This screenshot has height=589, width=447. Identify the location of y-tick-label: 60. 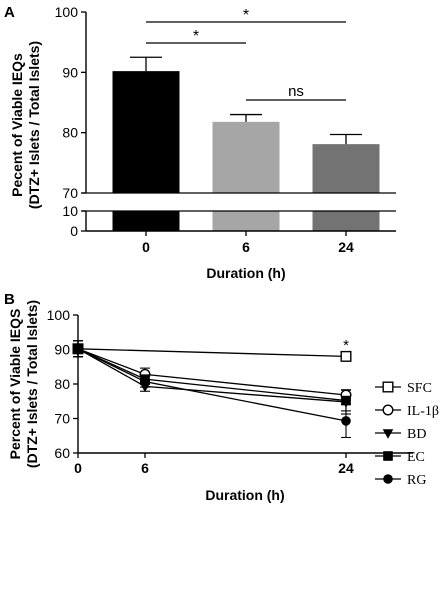
(62, 453).